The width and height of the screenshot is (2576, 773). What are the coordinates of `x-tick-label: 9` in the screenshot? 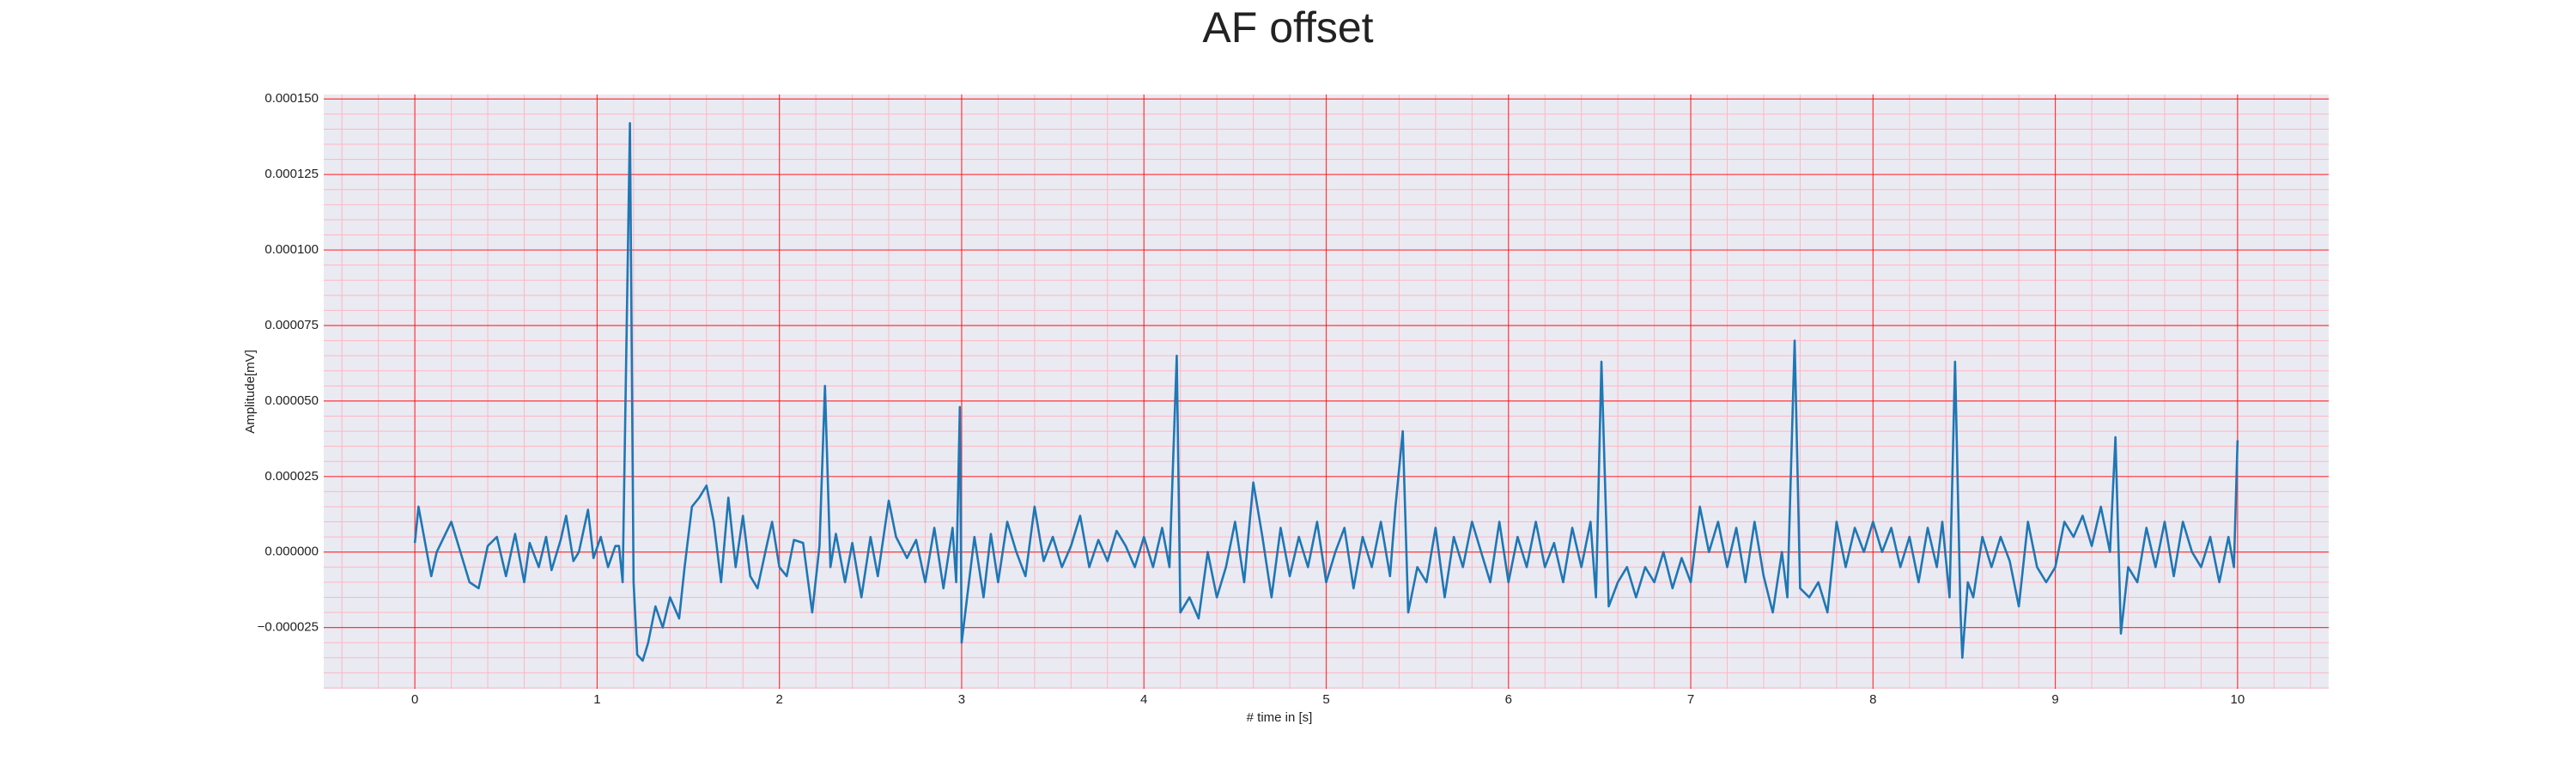 It's located at (2054, 699).